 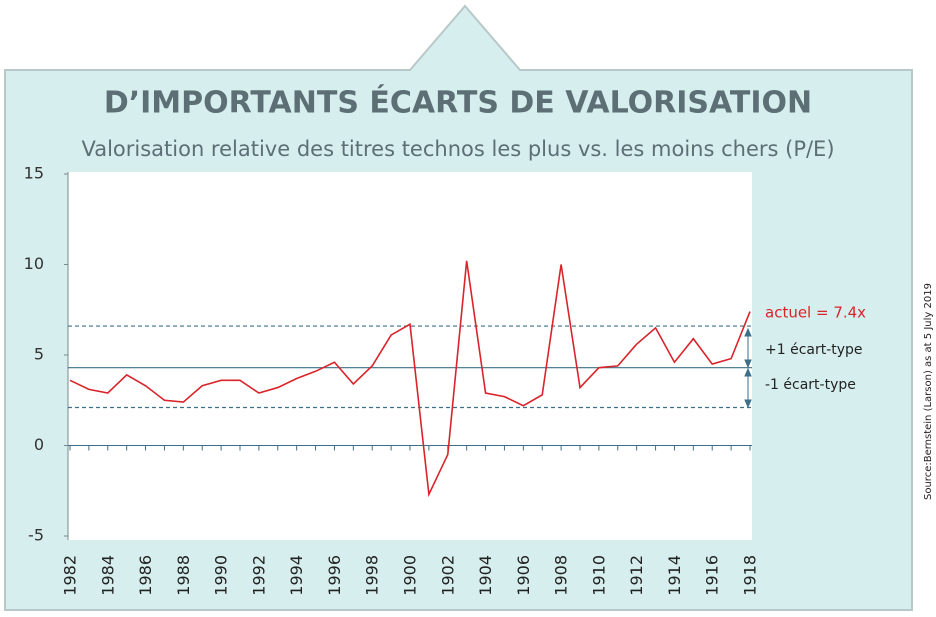 What do you see at coordinates (447, 575) in the screenshot?
I see `x-tick-label: 1902` at bounding box center [447, 575].